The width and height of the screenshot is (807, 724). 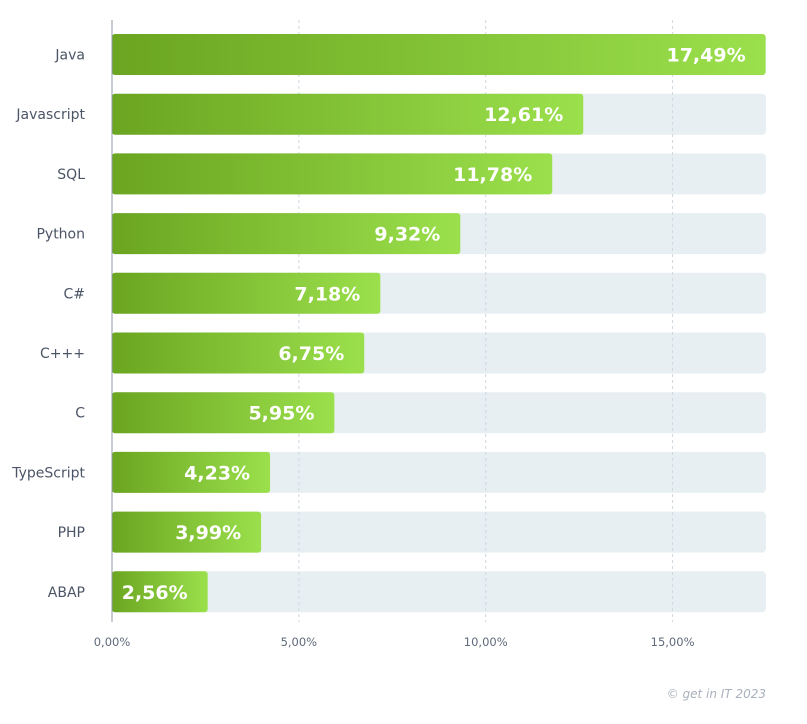 I want to click on category-label: C, so click(x=80, y=414).